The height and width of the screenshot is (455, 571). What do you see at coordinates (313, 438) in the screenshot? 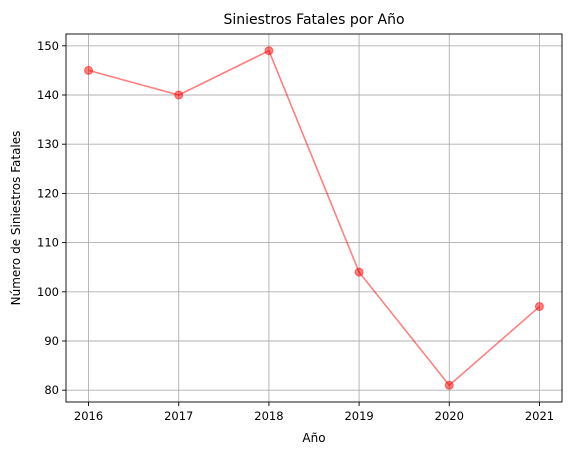
I see `x-axis-label: Año` at bounding box center [313, 438].